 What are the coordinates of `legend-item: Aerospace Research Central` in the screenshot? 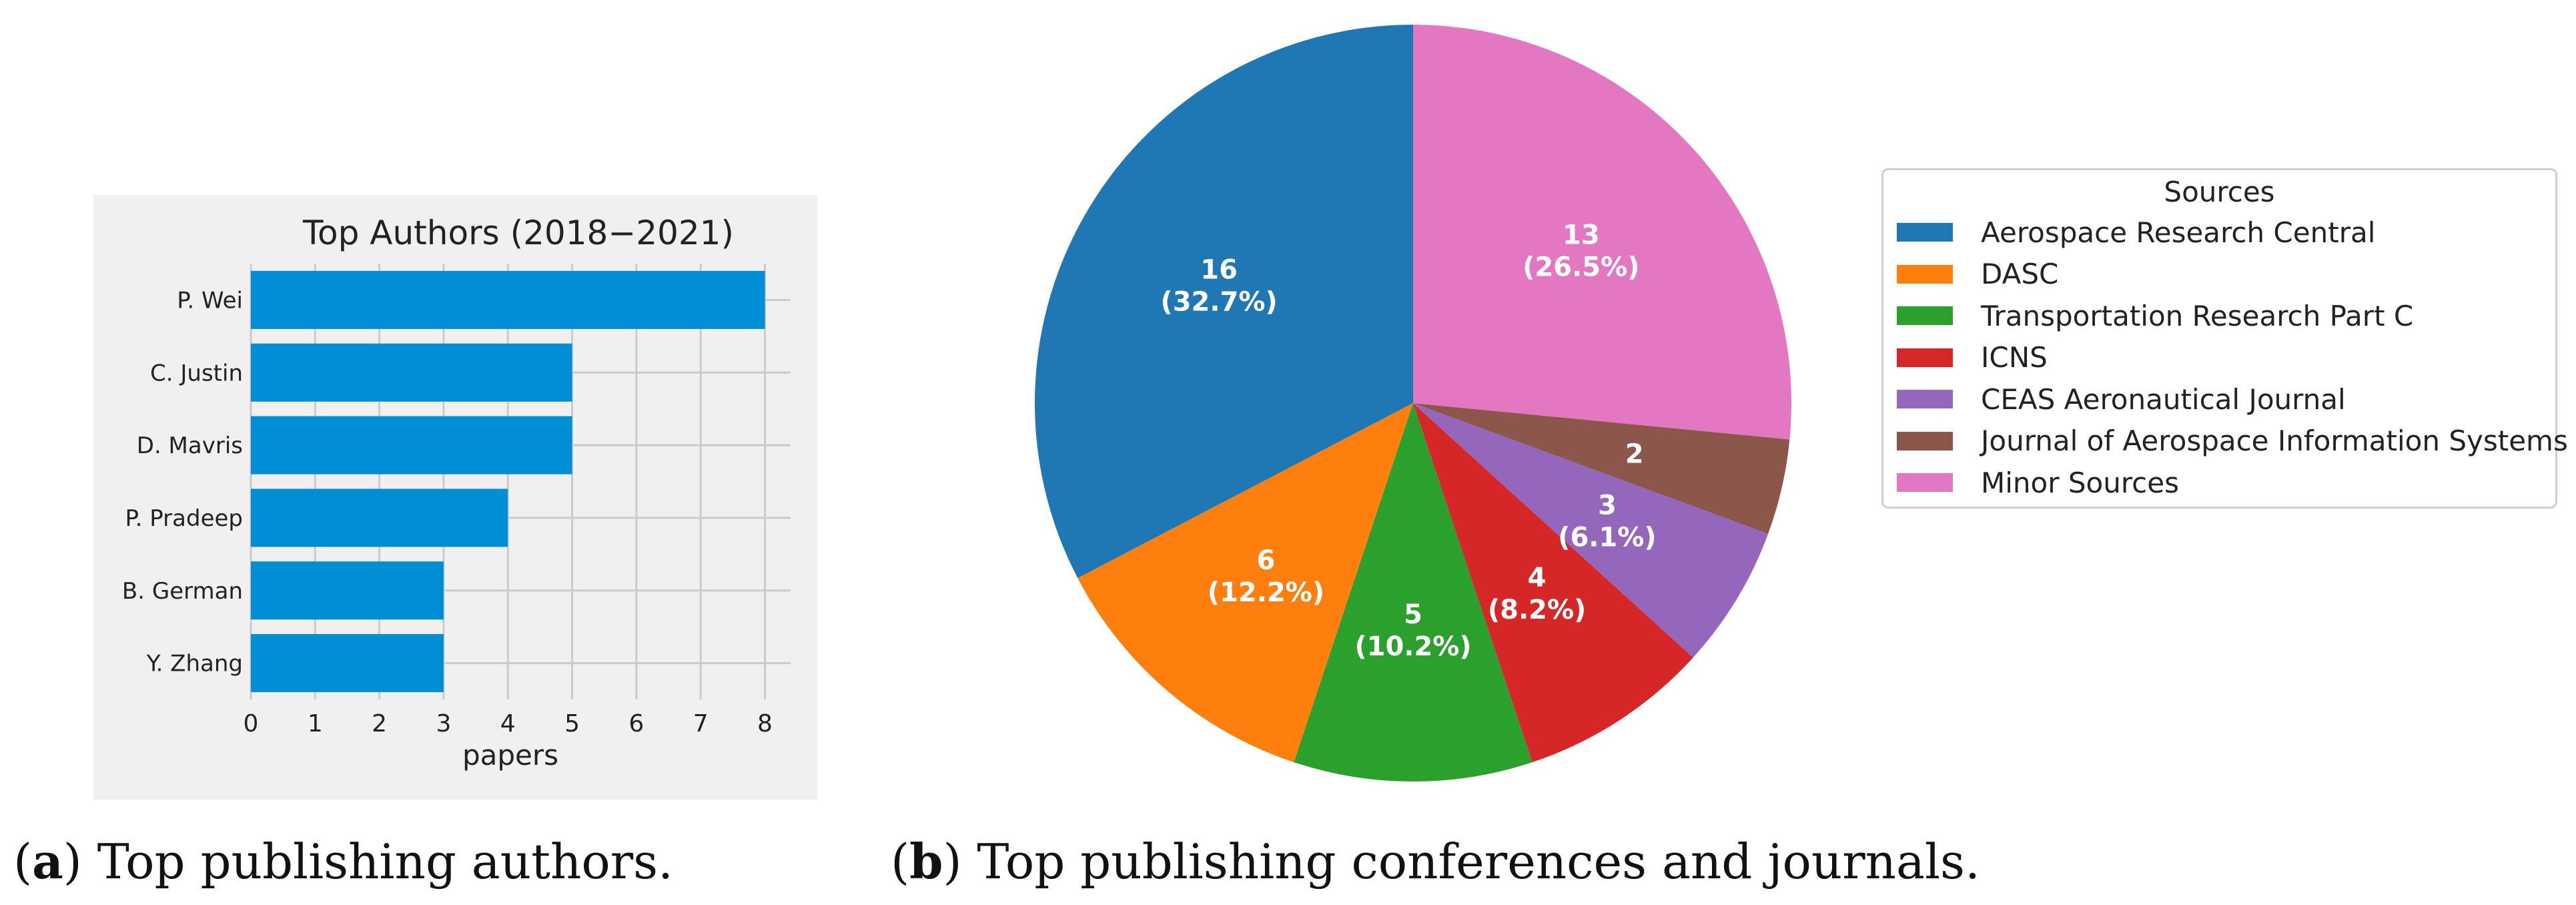 It's located at (2136, 232).